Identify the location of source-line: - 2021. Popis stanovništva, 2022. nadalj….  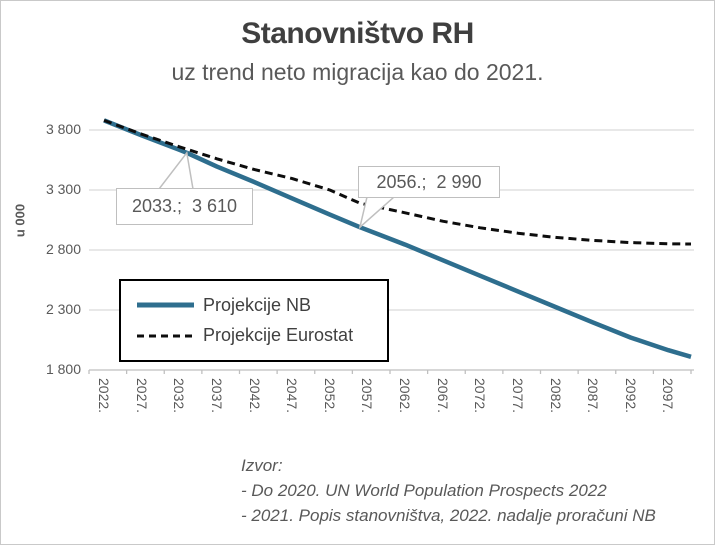
(448, 515).